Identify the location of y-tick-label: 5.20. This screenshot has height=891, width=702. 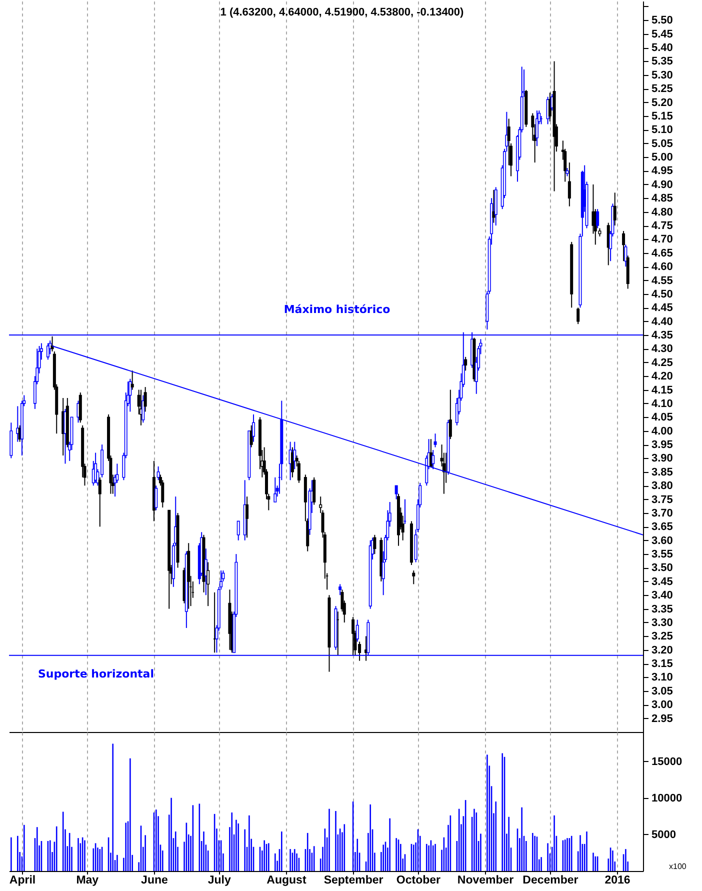
(662, 102).